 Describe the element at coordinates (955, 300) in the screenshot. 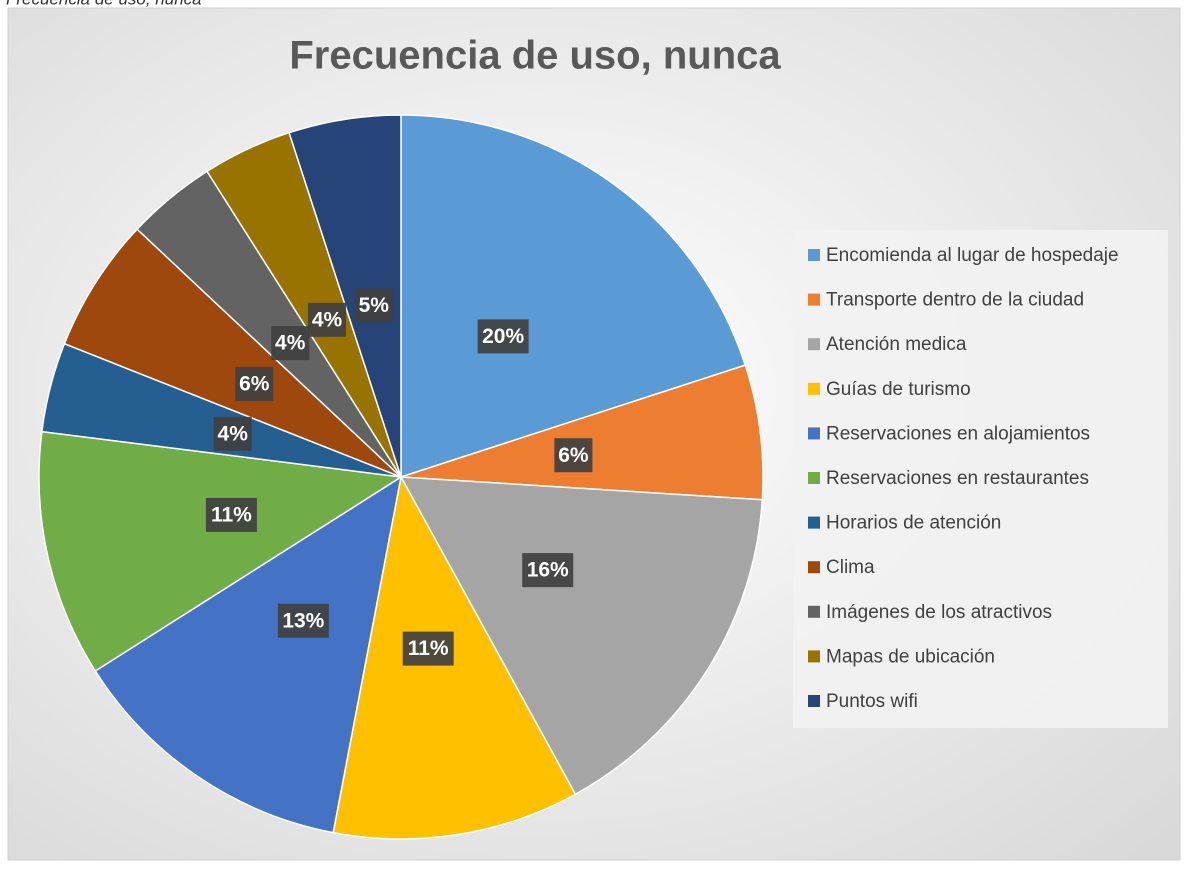

I see `legend-label: Transporte dentro de la ciudad` at that location.